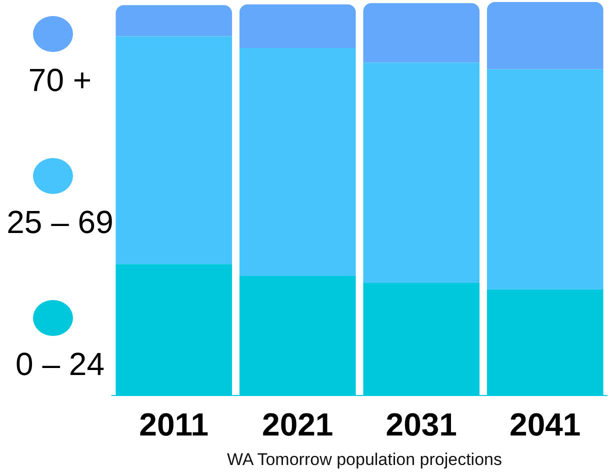 Image resolution: width=609 pixels, height=474 pixels. What do you see at coordinates (364, 460) in the screenshot?
I see `text: WA Tomorrow population projections` at bounding box center [364, 460].